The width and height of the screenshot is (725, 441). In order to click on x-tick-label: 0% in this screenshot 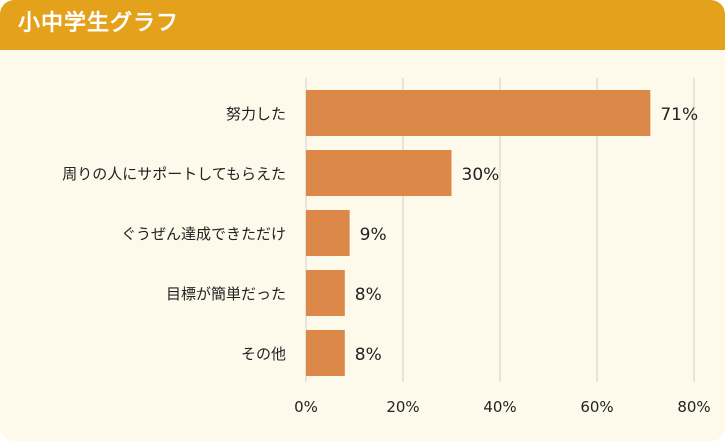, I will do `click(306, 407)`.